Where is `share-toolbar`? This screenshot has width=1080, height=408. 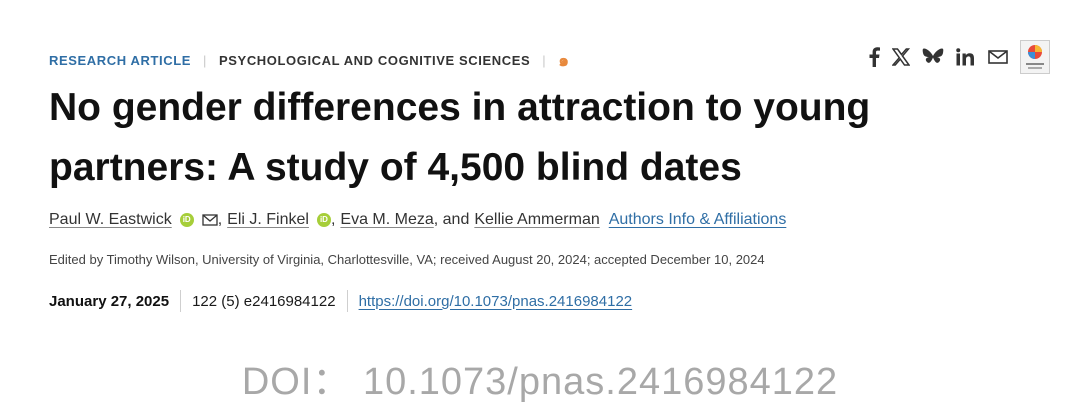 share-toolbar is located at coordinates (959, 57).